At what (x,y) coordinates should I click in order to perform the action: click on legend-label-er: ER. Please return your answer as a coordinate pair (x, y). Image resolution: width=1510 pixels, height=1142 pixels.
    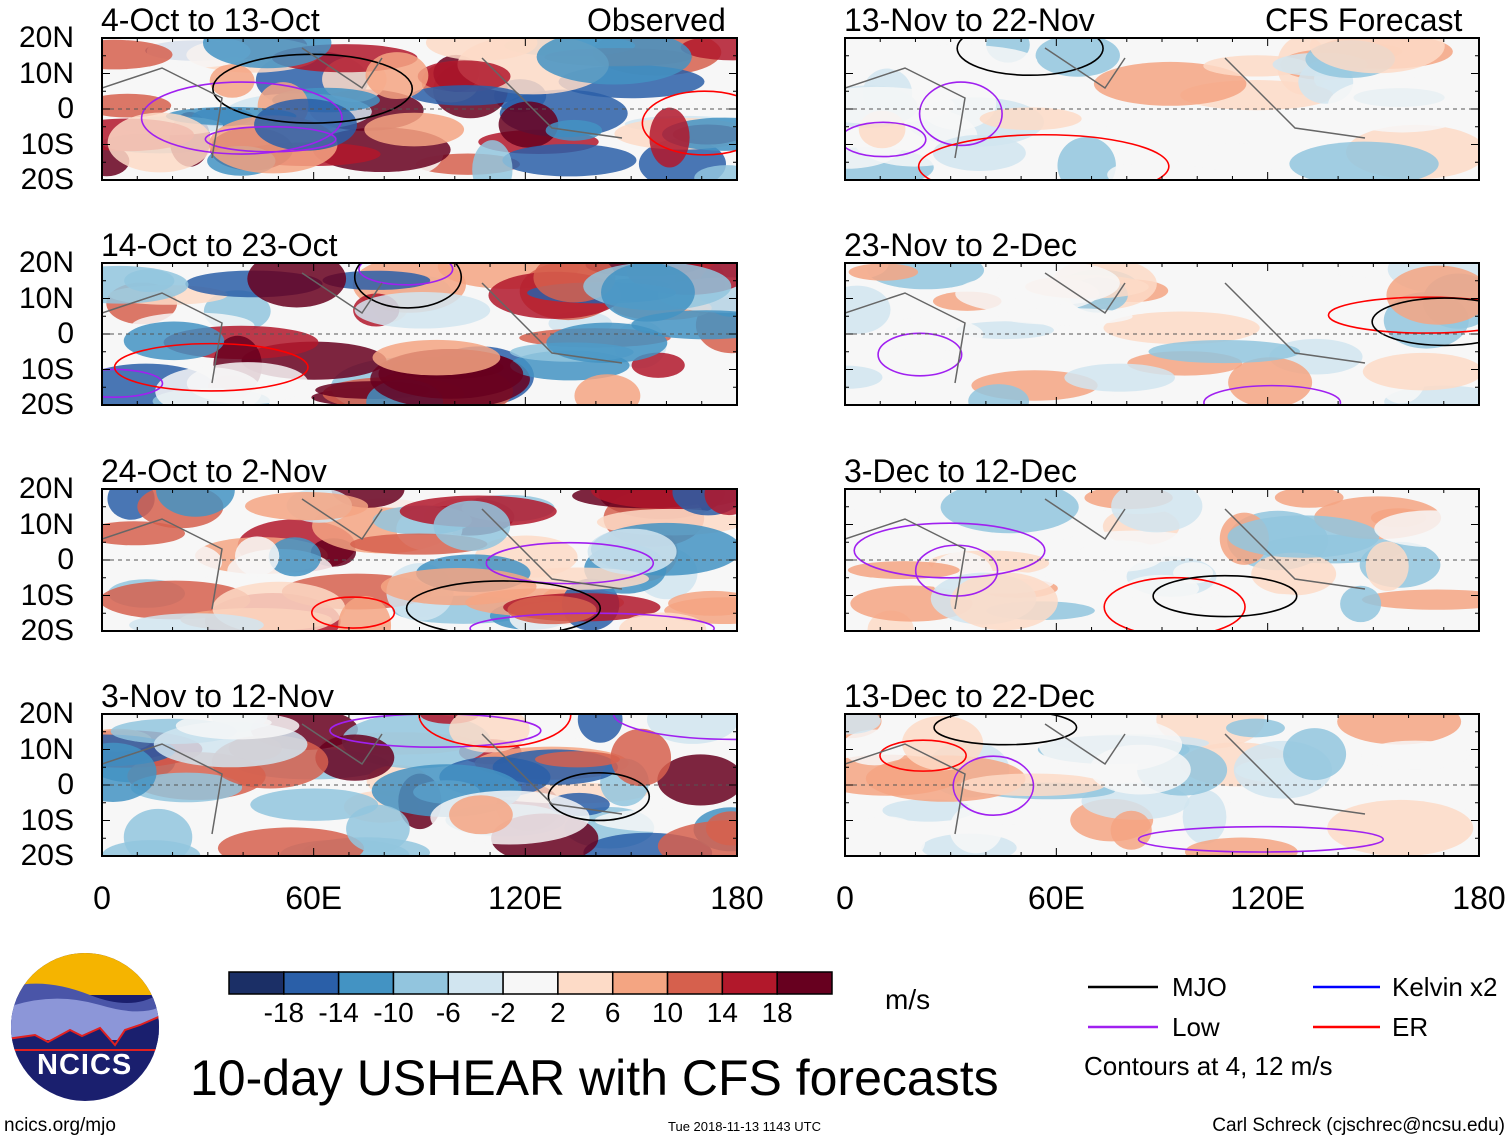
    Looking at the image, I should click on (1410, 1027).